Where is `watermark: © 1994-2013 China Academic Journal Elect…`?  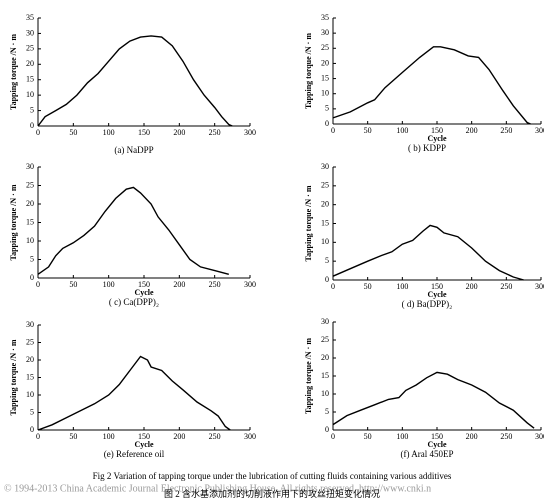 watermark: © 1994-2013 China Academic Journal Elect… is located at coordinates (217, 488).